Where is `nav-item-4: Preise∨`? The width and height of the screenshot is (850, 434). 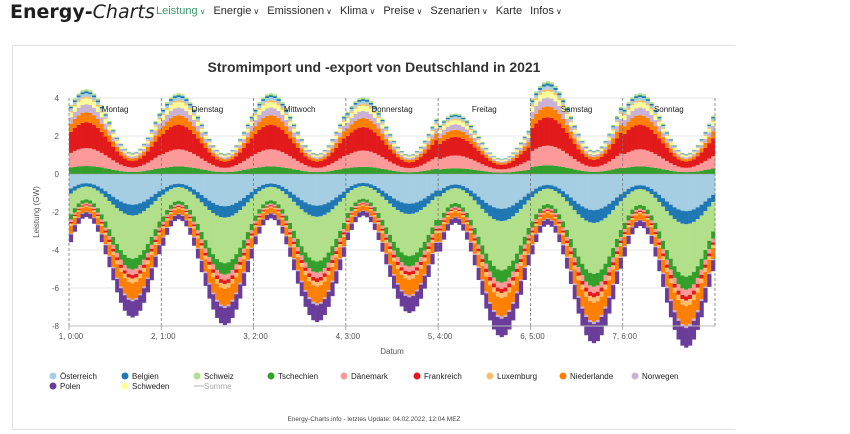
nav-item-4: Preise∨ is located at coordinates (402, 11).